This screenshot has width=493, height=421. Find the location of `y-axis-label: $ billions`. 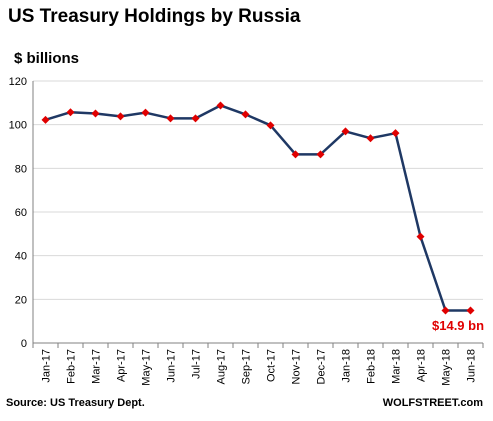

y-axis-label: $ billions is located at coordinates (47, 58).